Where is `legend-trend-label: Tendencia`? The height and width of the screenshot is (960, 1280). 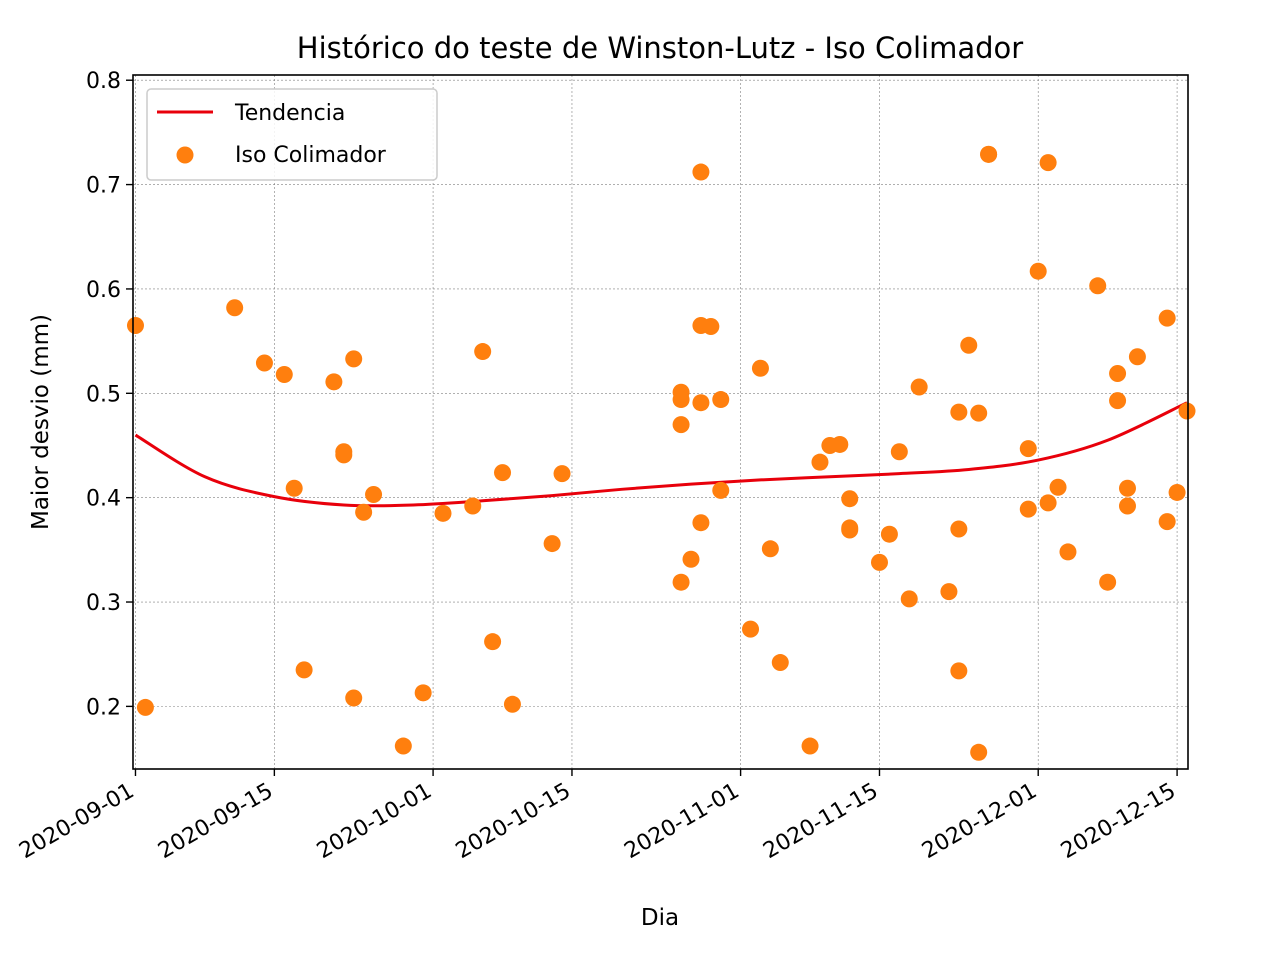 legend-trend-label: Tendencia is located at coordinates (289, 113).